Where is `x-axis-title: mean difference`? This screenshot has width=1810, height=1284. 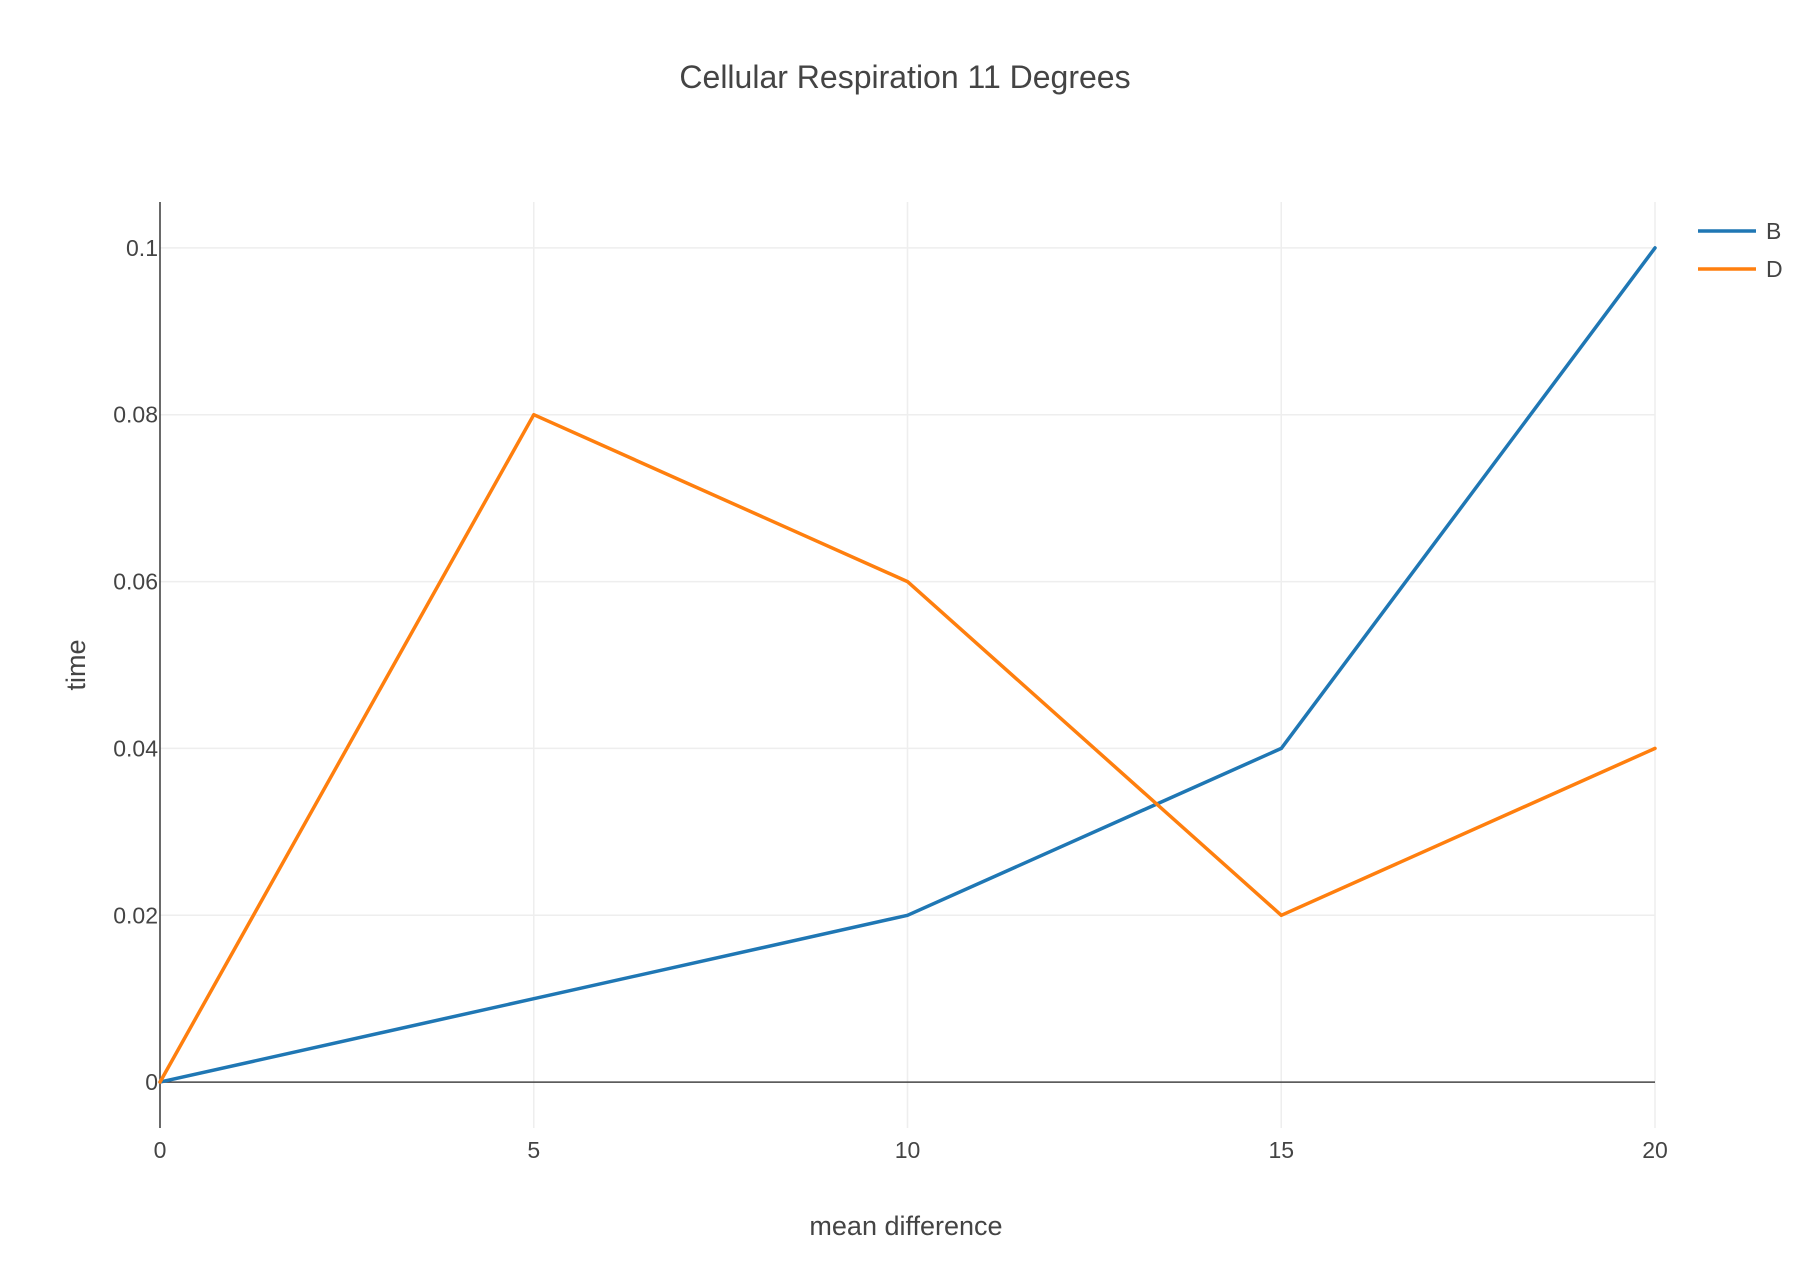
x-axis-title: mean difference is located at coordinates (905, 1226).